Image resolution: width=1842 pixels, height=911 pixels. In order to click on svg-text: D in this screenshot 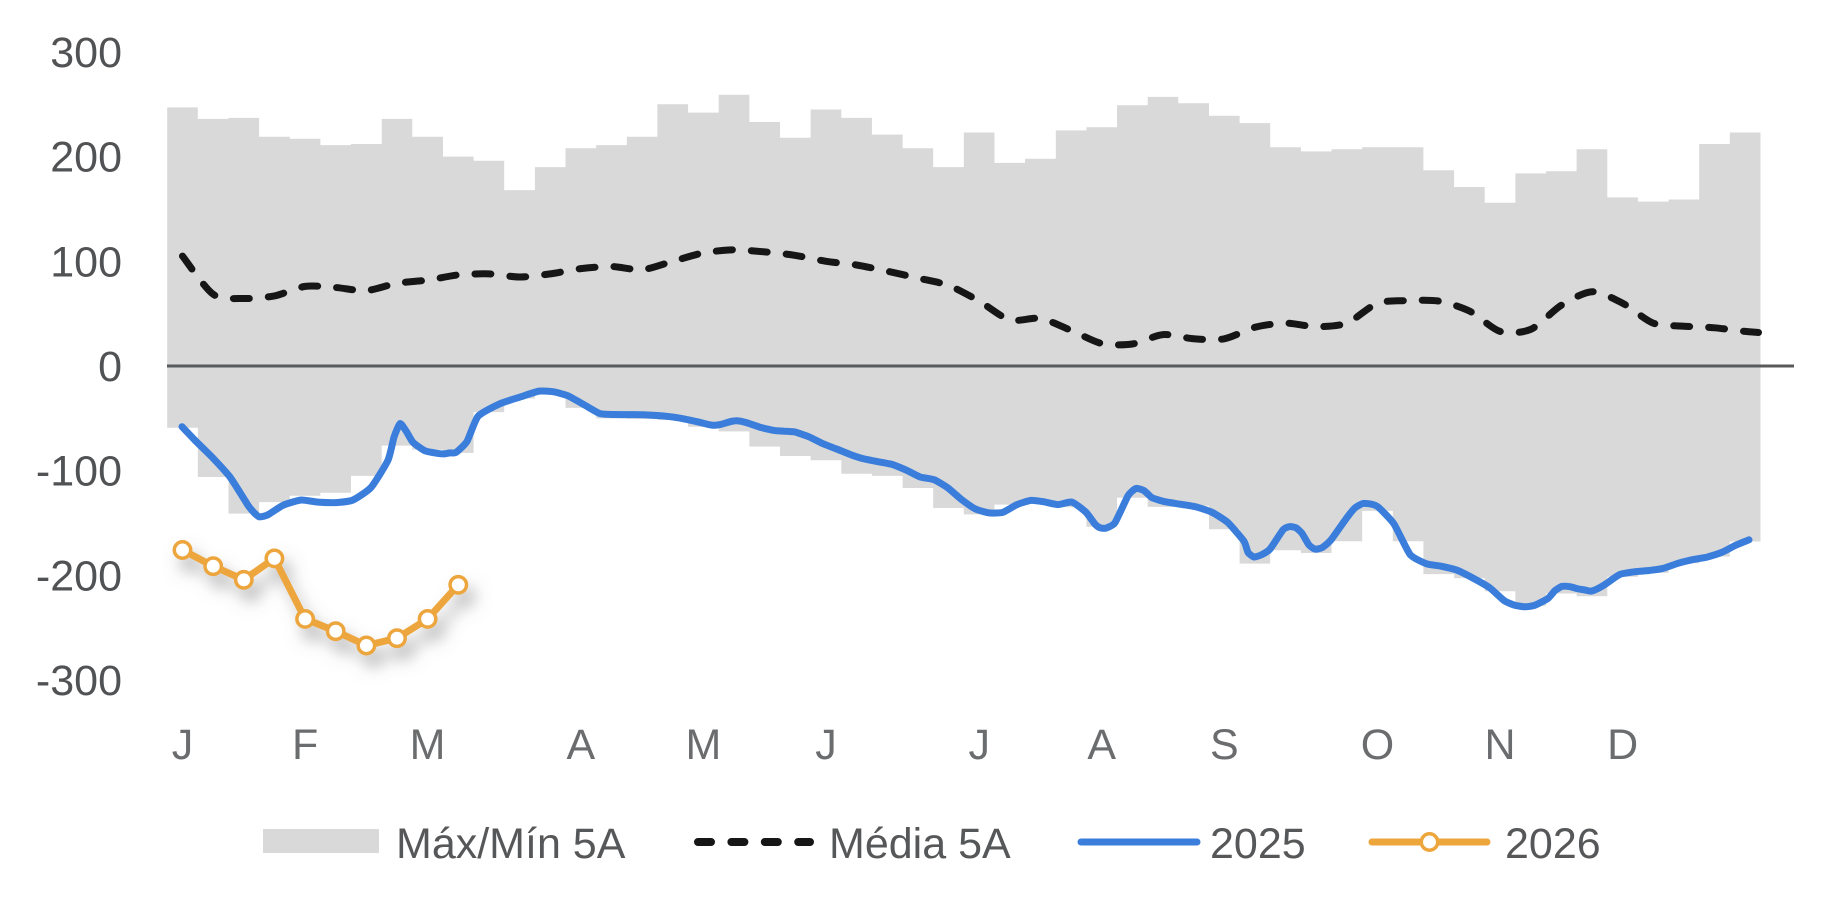, I will do `click(1622, 745)`.